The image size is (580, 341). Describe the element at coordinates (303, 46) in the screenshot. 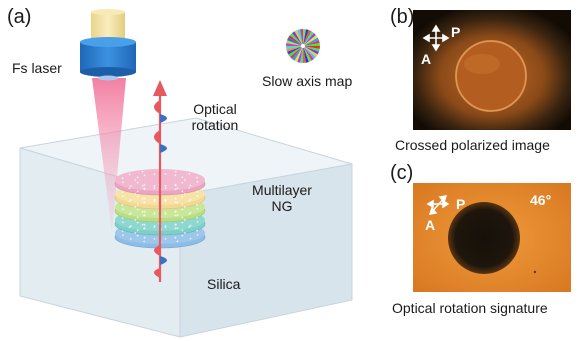

I see `slow-axis-map-icon` at that location.